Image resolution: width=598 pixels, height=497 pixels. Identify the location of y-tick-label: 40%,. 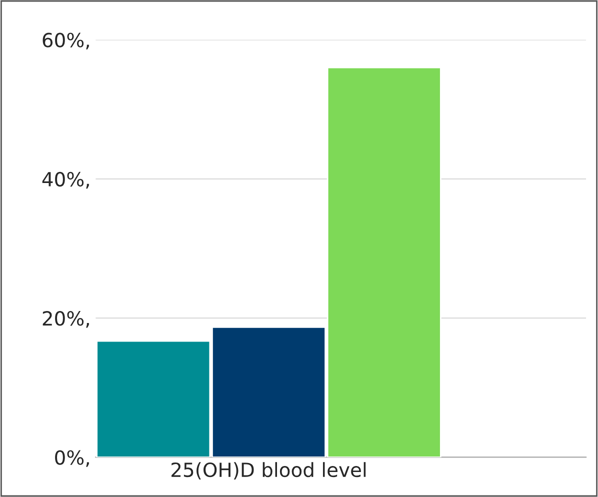
(65, 180).